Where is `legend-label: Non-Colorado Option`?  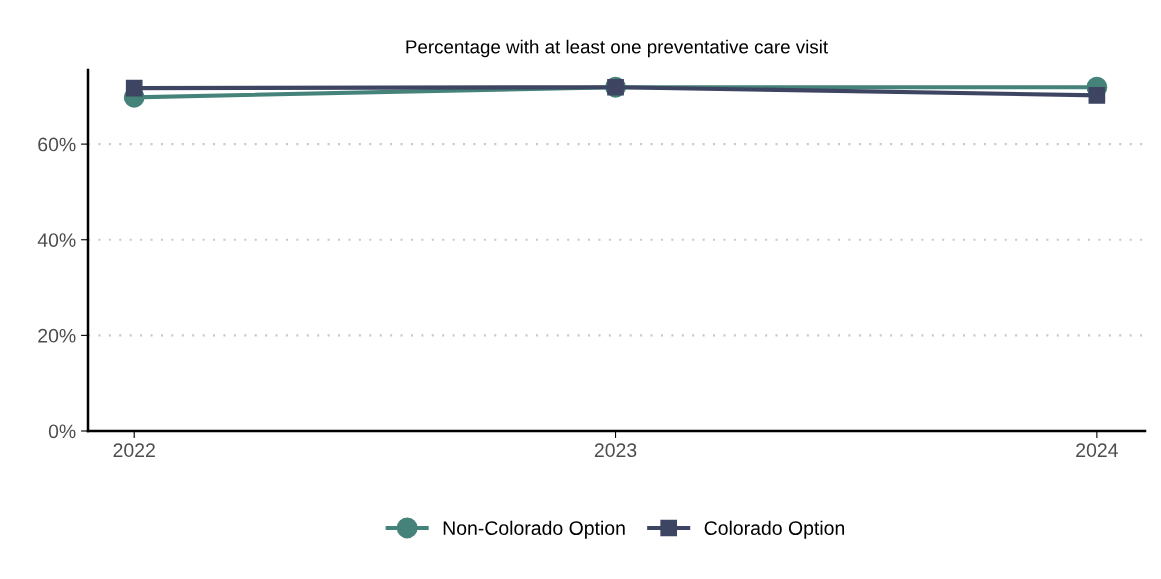
legend-label: Non-Colorado Option is located at coordinates (534, 529).